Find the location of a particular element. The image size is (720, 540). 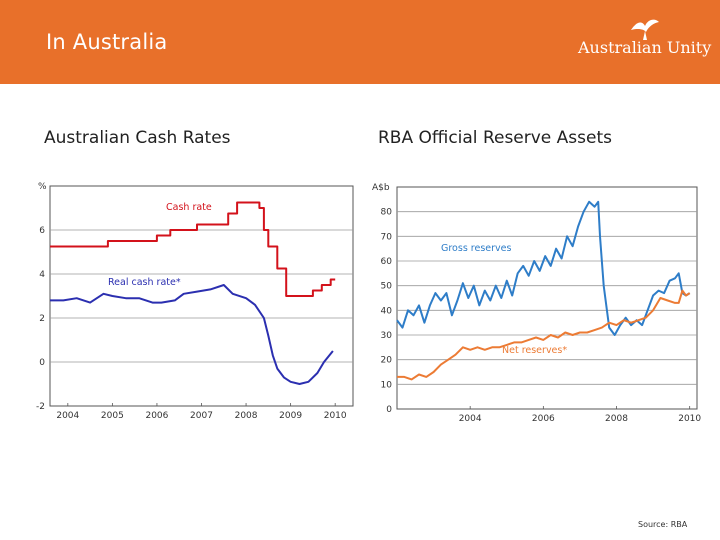

y-tick-label: 6 is located at coordinates (42, 231).